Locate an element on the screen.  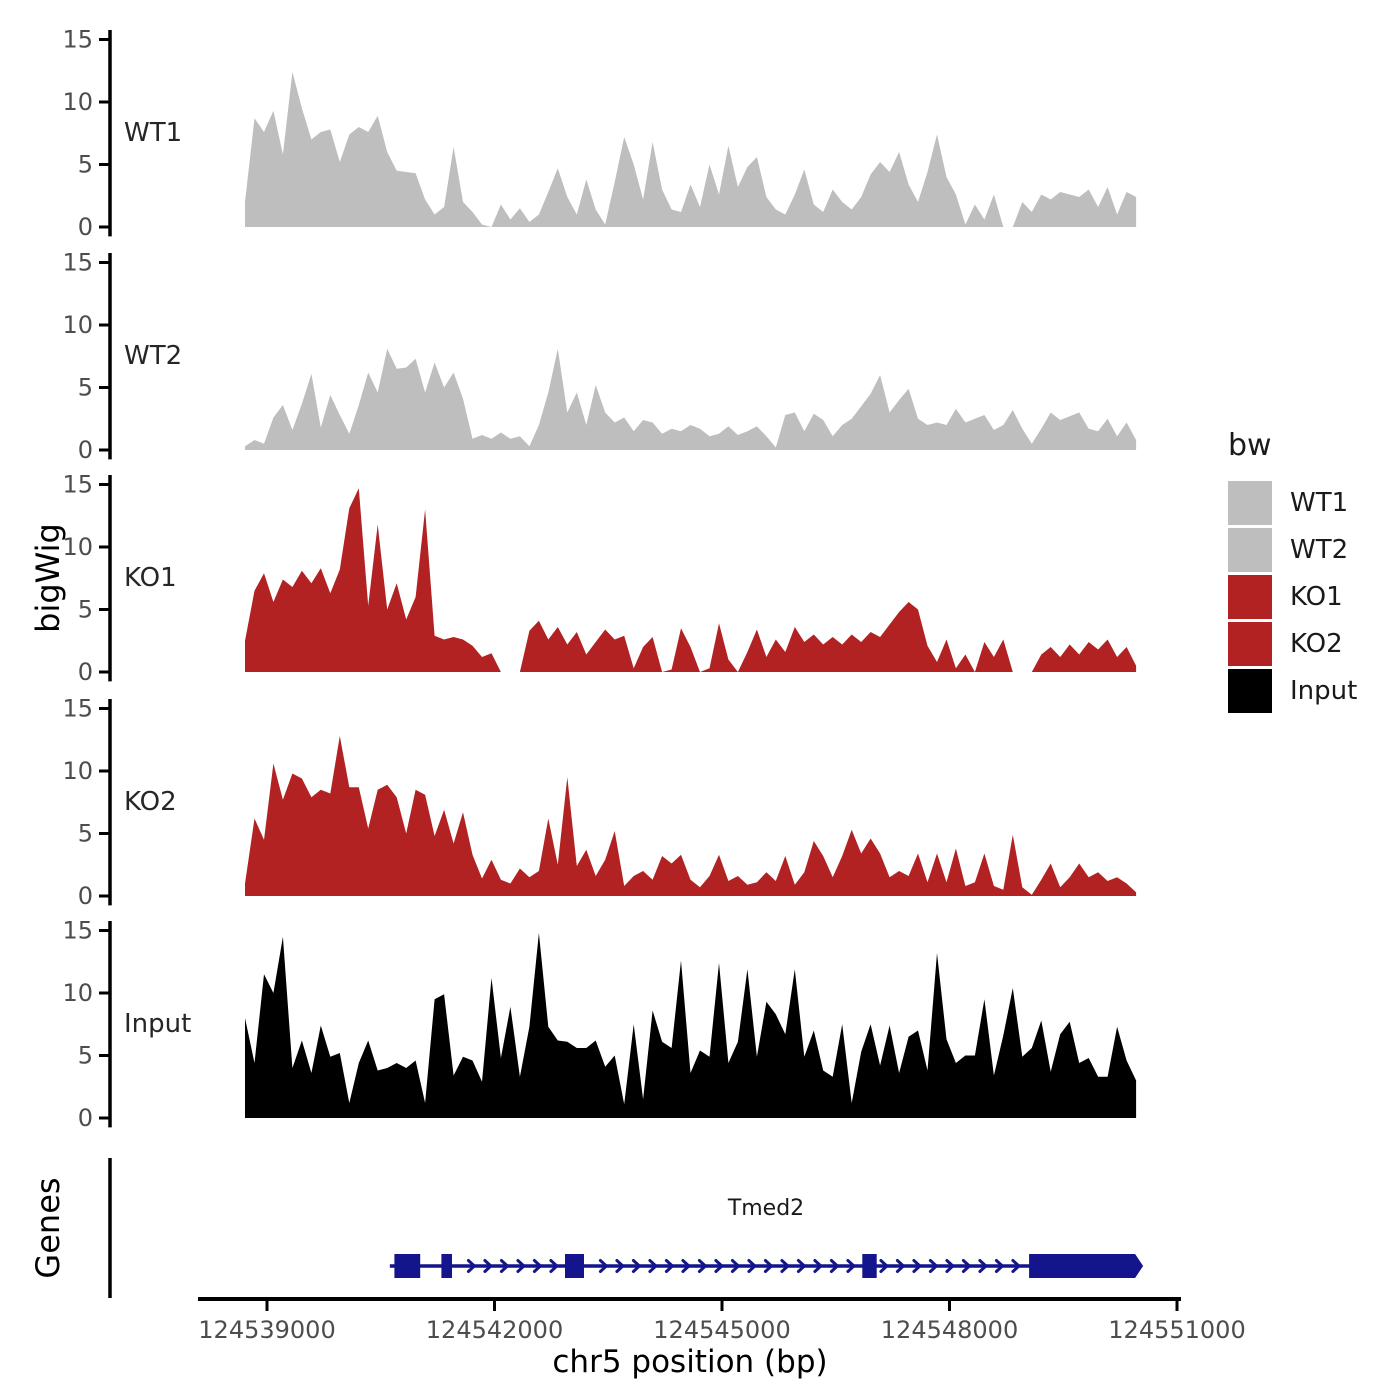
legend-item-ko1: KO1 is located at coordinates (1292, 597).